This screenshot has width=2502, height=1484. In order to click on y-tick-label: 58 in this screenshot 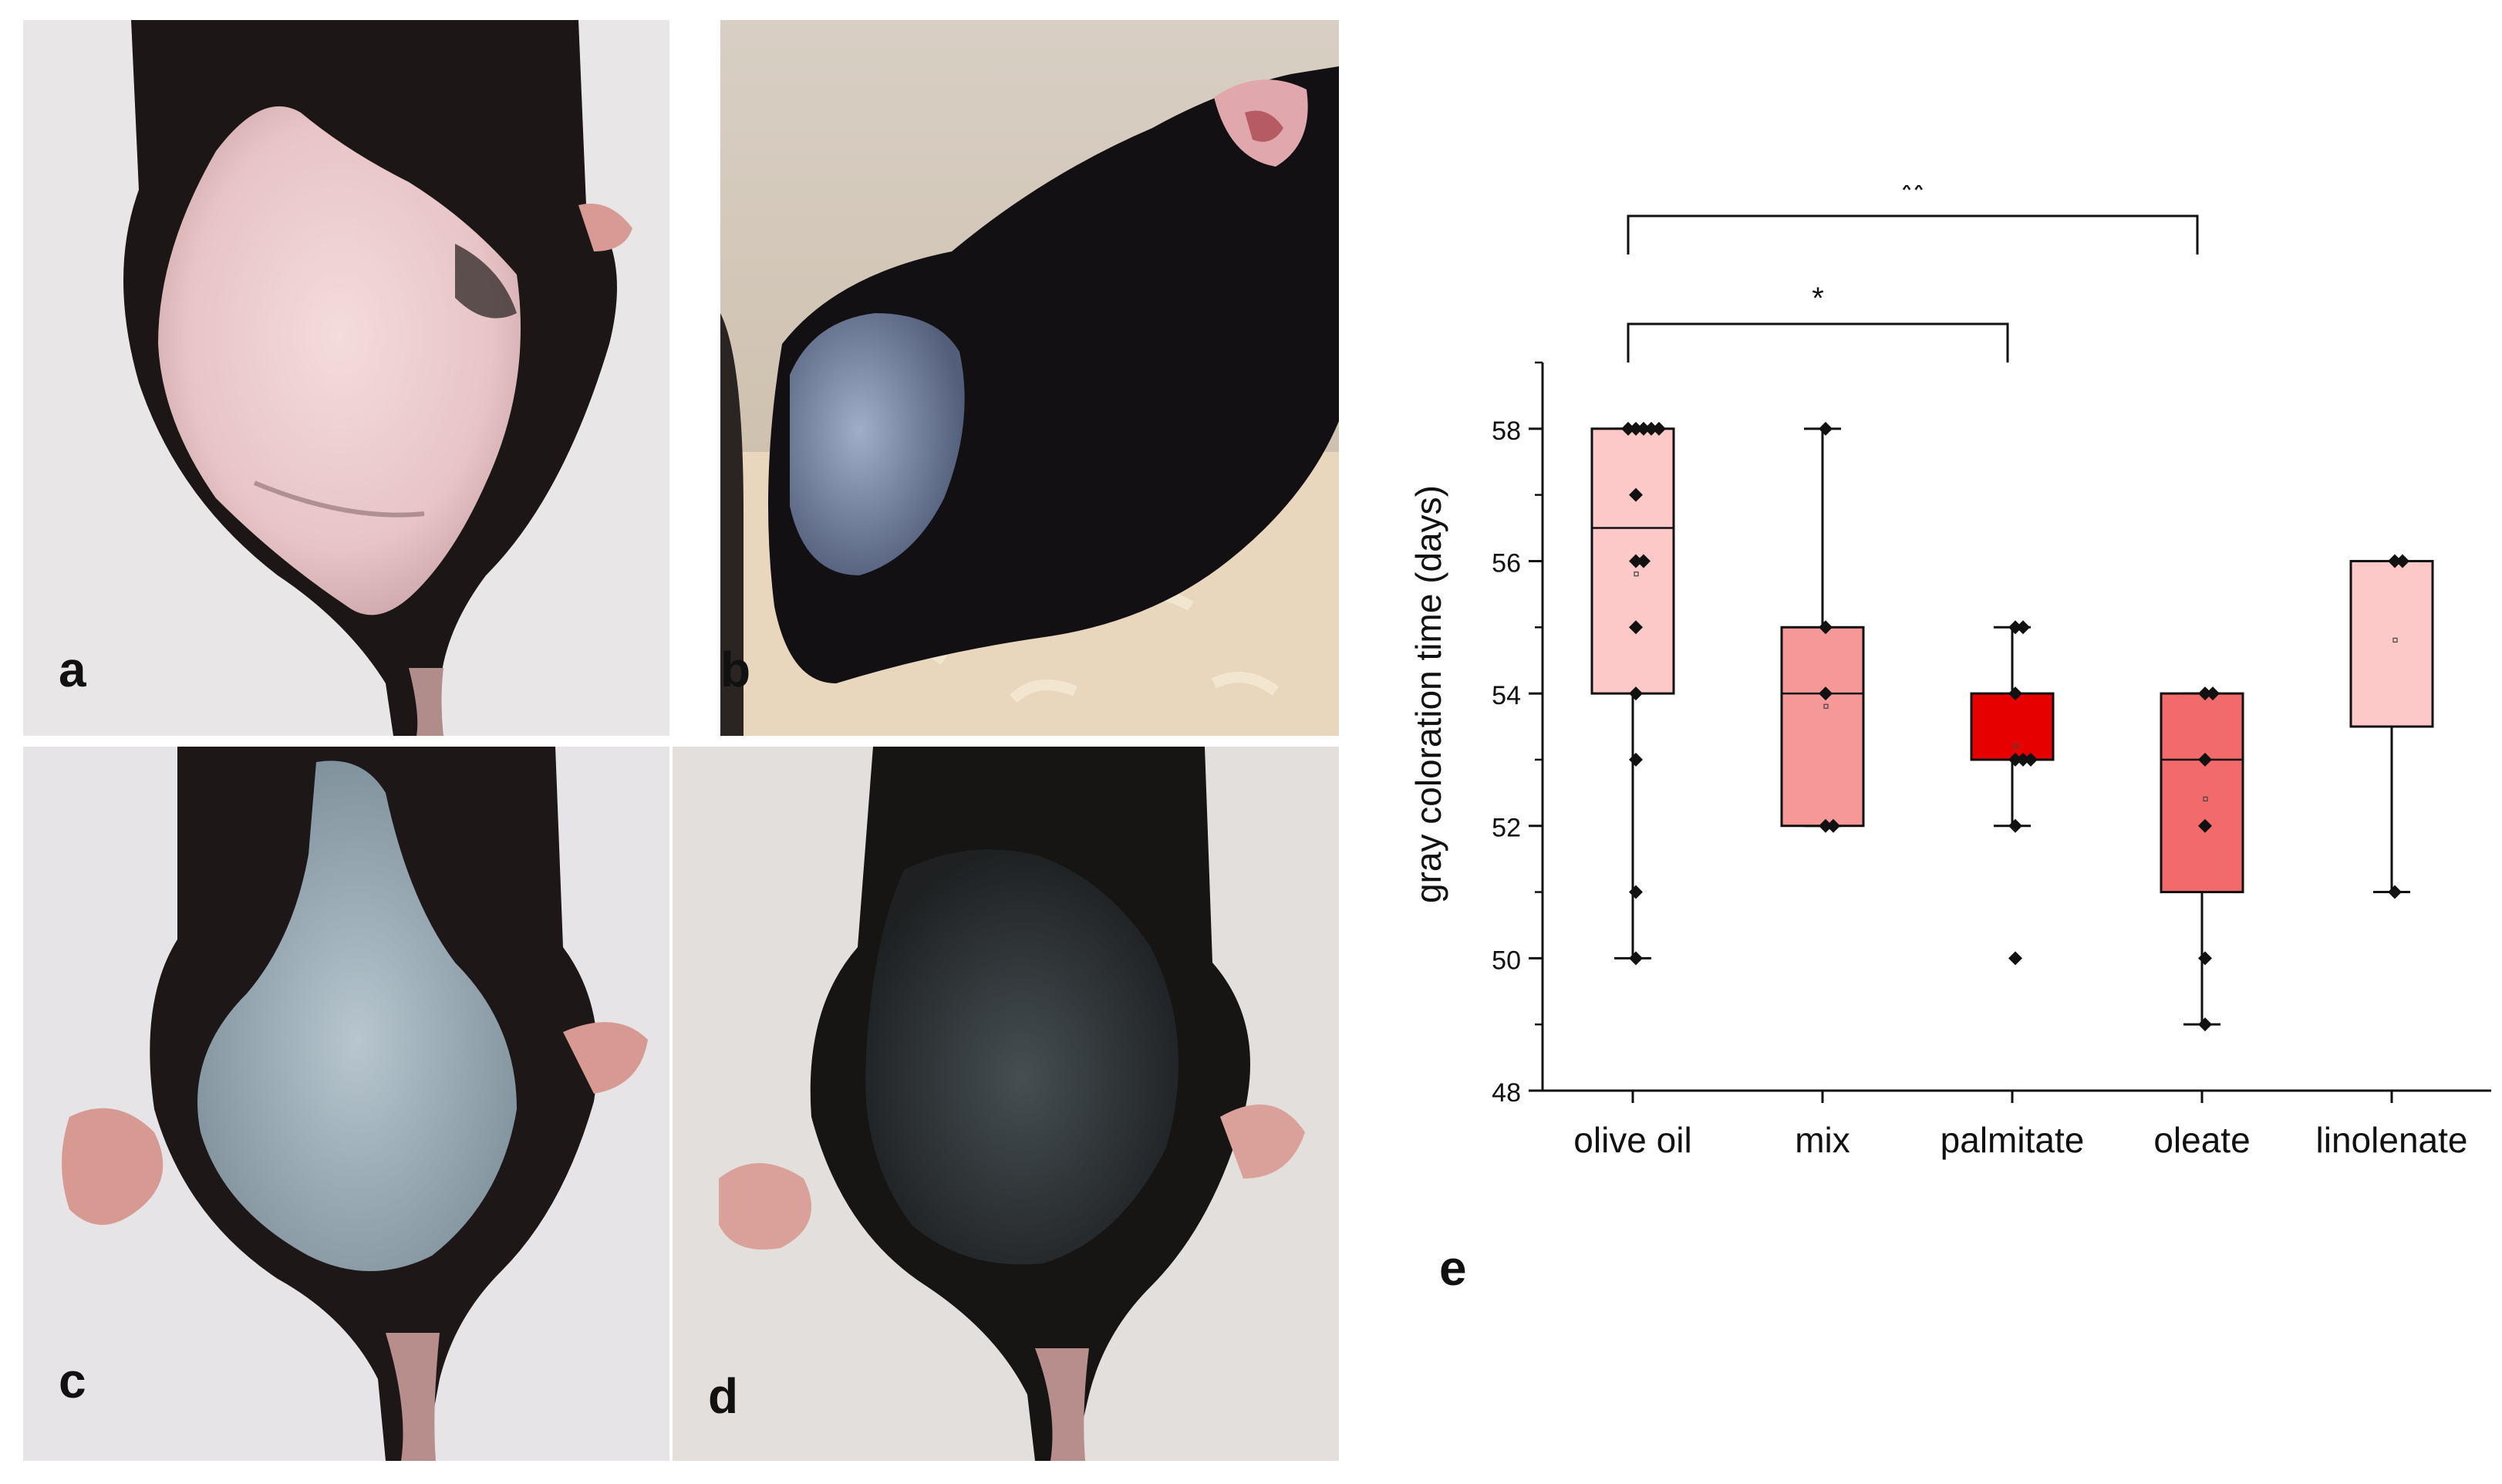, I will do `click(1506, 432)`.